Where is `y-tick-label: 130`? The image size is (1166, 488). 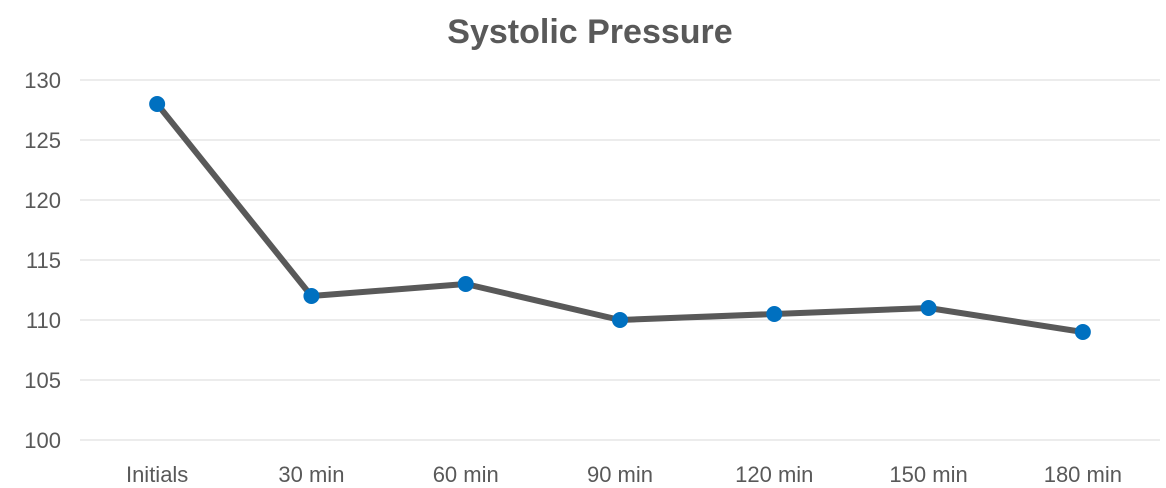
y-tick-label: 130 is located at coordinates (42, 80).